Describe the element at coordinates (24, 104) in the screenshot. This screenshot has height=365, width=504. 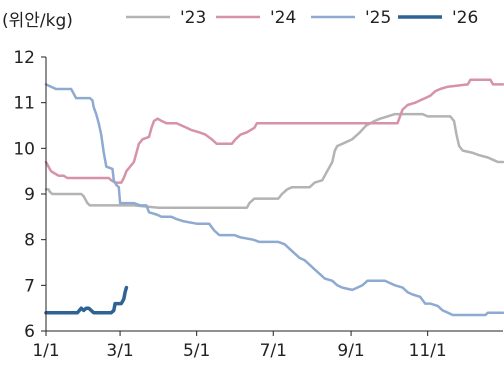
I see `y-tick-label: 11` at that location.